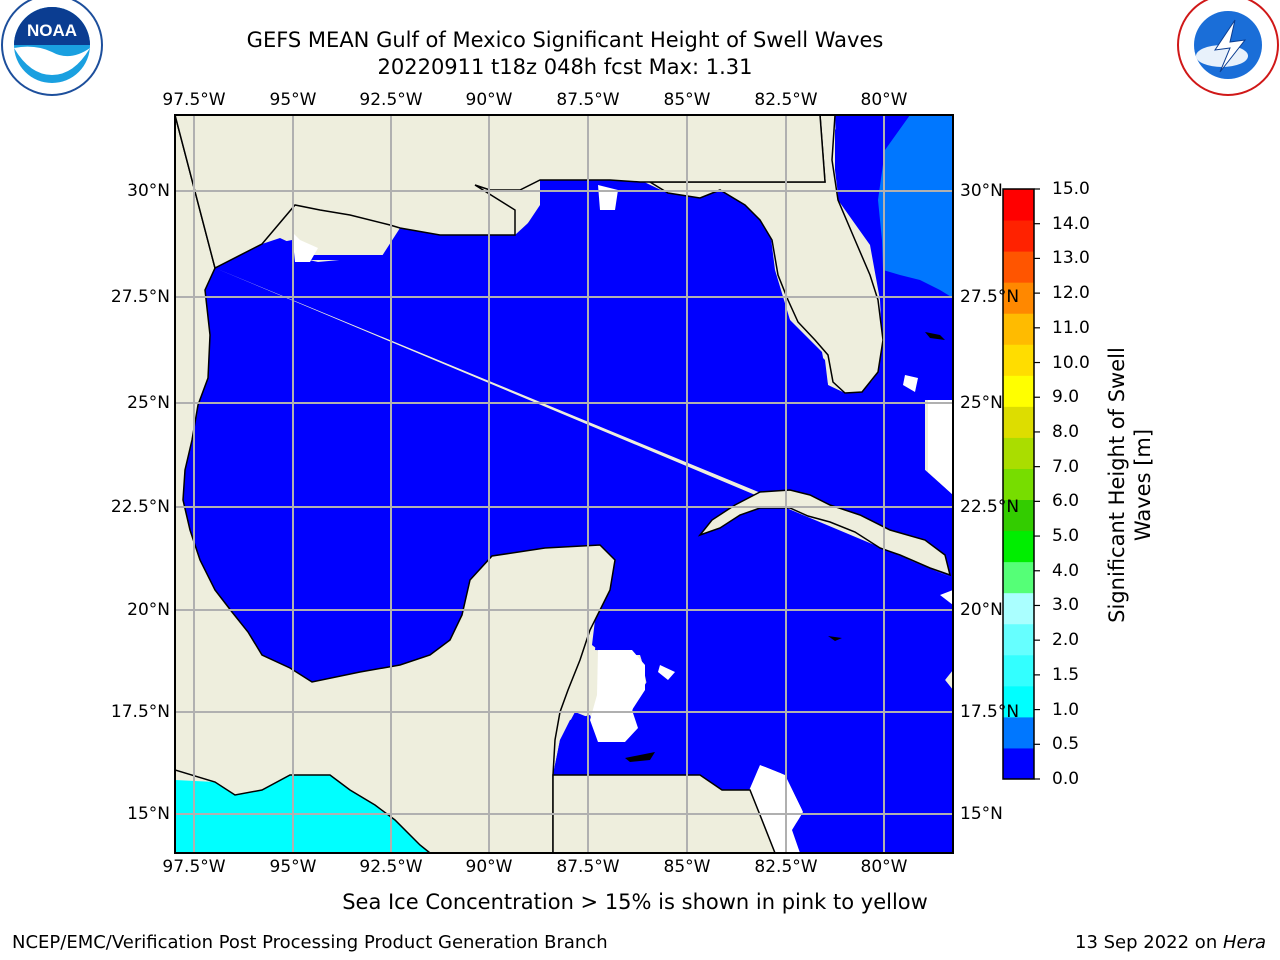 This screenshot has width=1280, height=960. I want to click on lon-tick-bottom: 95°W, so click(293, 867).